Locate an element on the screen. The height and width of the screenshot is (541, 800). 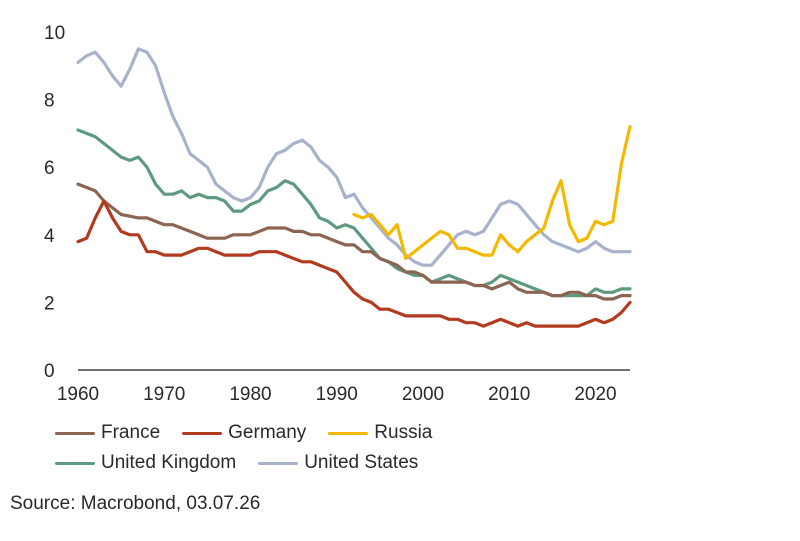
y-tick-label-2: 2 is located at coordinates (49, 303).